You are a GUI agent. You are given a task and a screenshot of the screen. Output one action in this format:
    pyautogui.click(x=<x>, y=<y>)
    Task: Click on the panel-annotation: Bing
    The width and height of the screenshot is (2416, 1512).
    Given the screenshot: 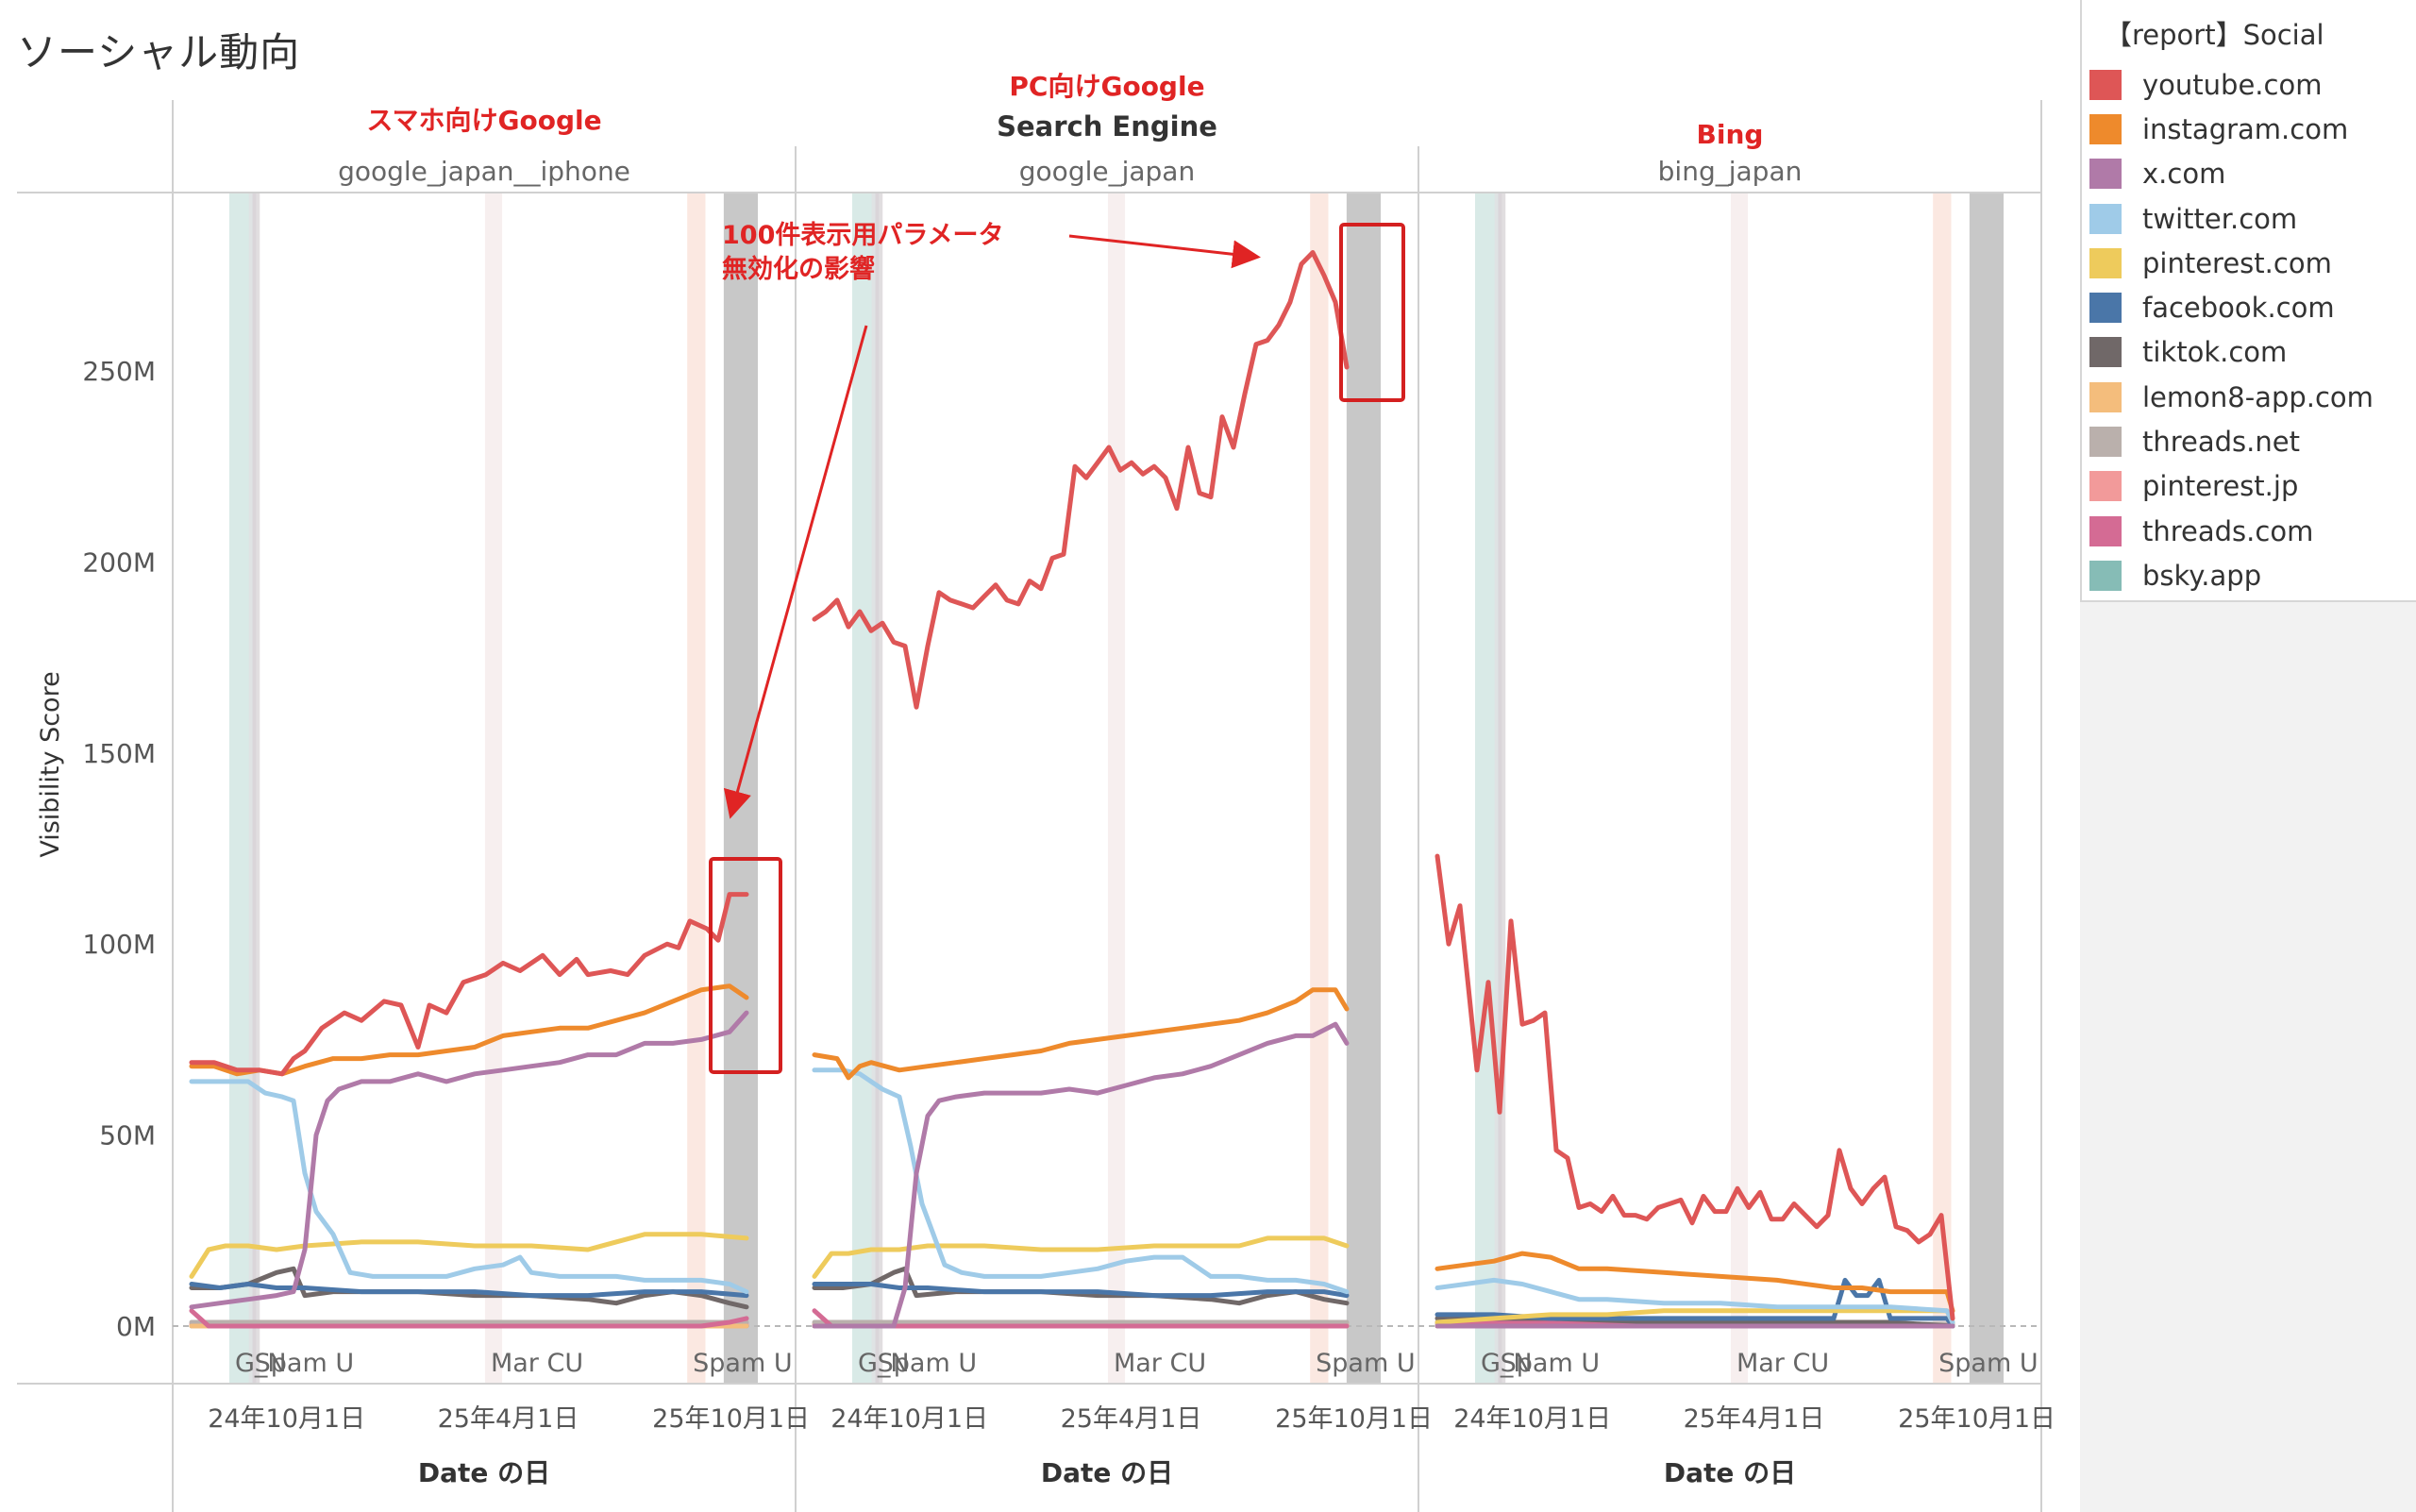 What is the action you would take?
    pyautogui.click(x=1731, y=134)
    